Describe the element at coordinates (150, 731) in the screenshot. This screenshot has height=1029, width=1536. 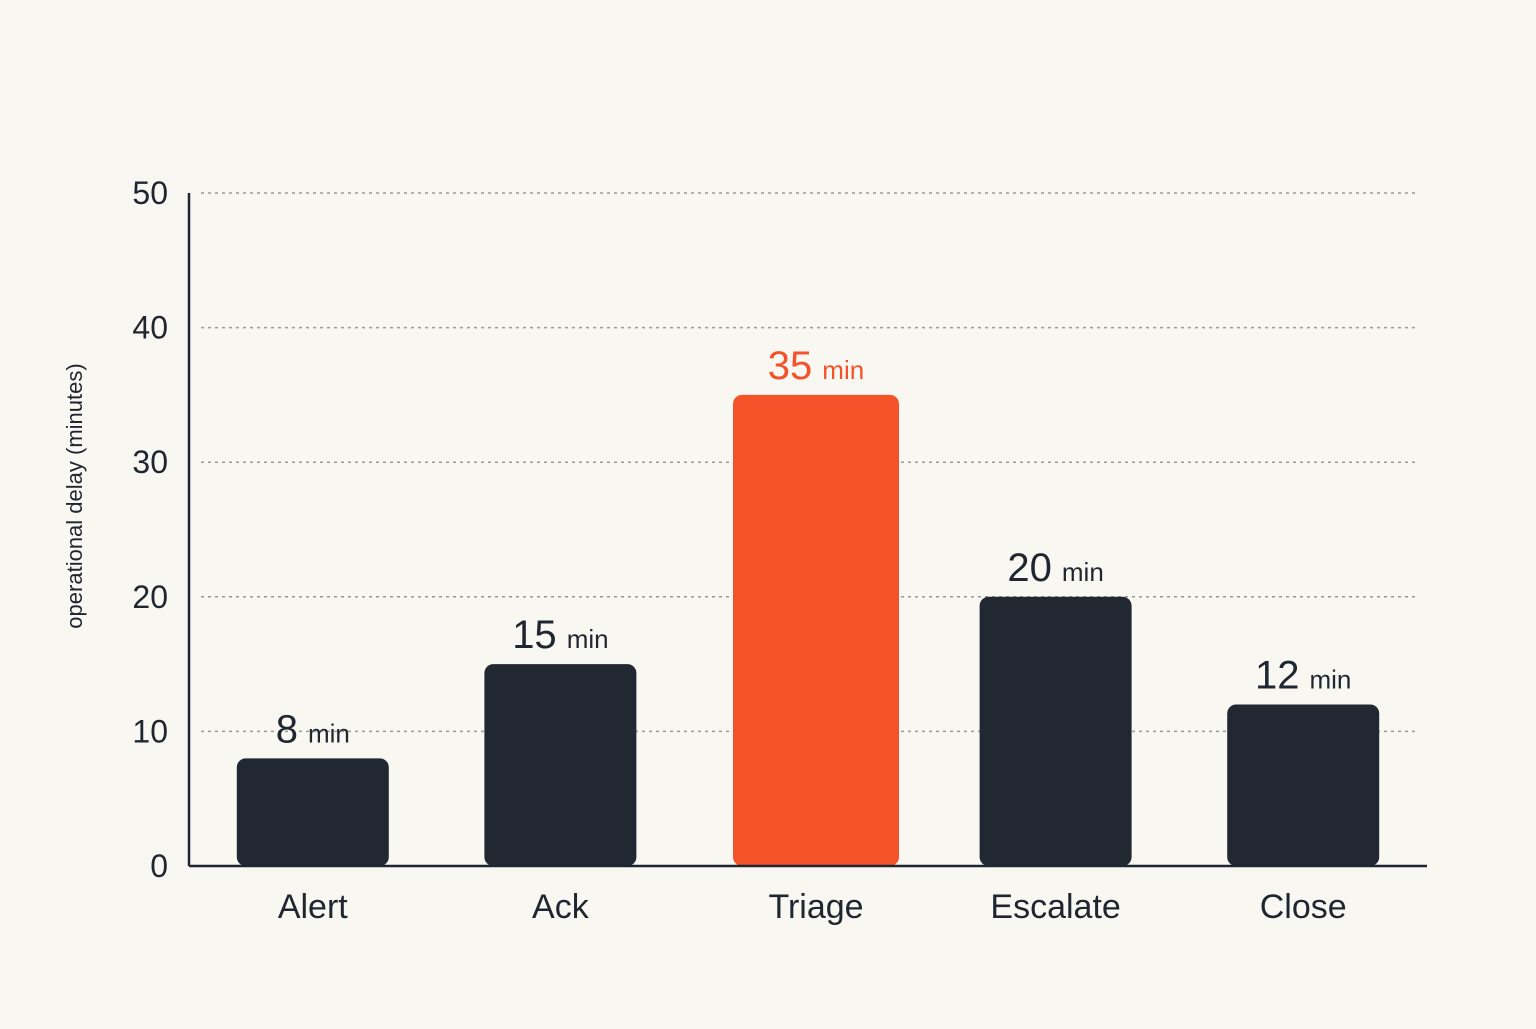
I see `y-tick-label: 10` at that location.